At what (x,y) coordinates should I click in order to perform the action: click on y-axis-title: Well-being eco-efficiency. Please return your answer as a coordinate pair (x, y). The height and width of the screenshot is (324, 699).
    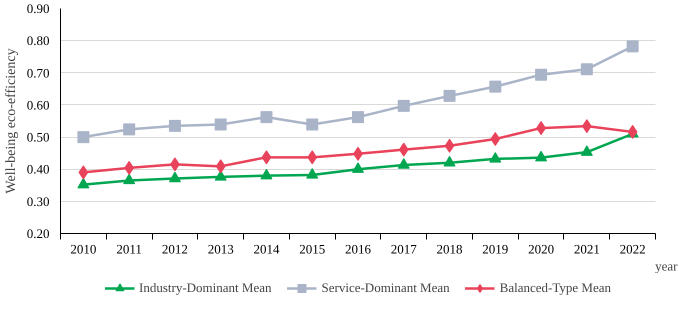
    Looking at the image, I should click on (11, 121).